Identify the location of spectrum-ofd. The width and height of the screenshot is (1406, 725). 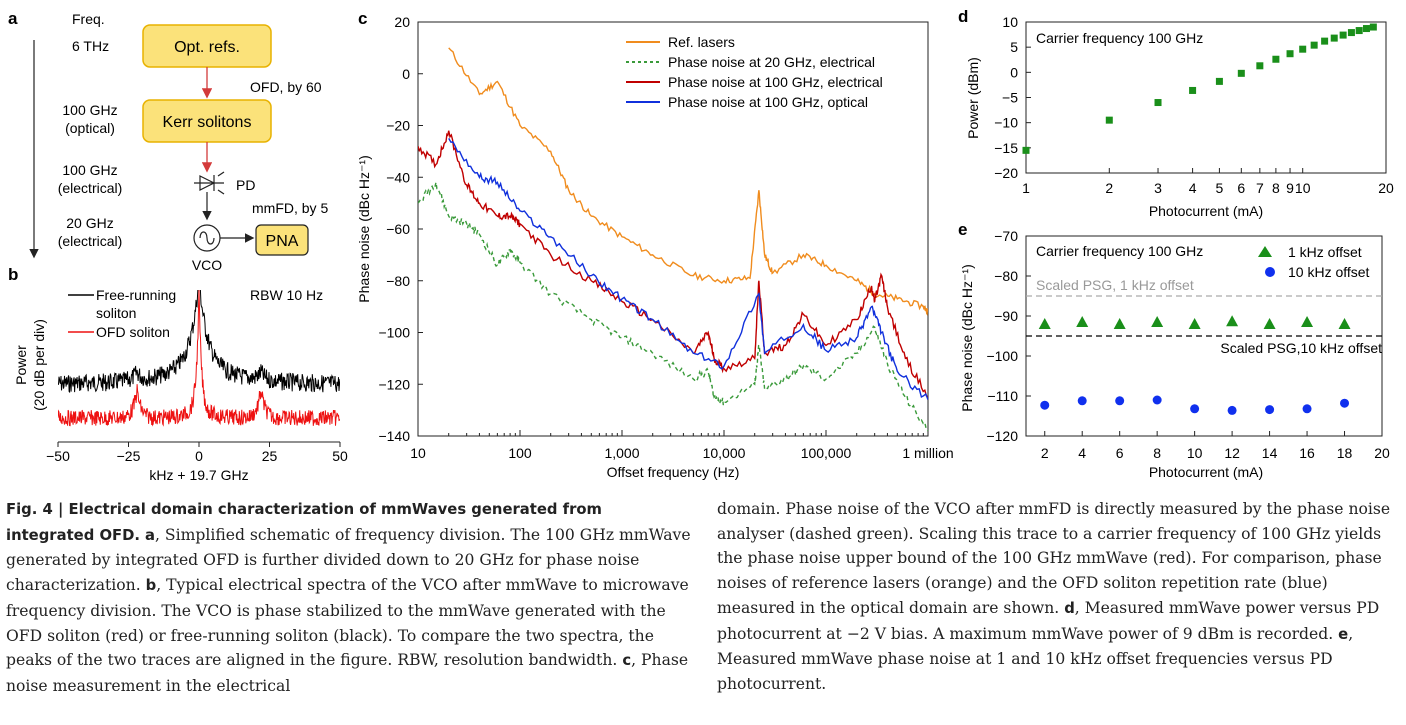
(199, 358).